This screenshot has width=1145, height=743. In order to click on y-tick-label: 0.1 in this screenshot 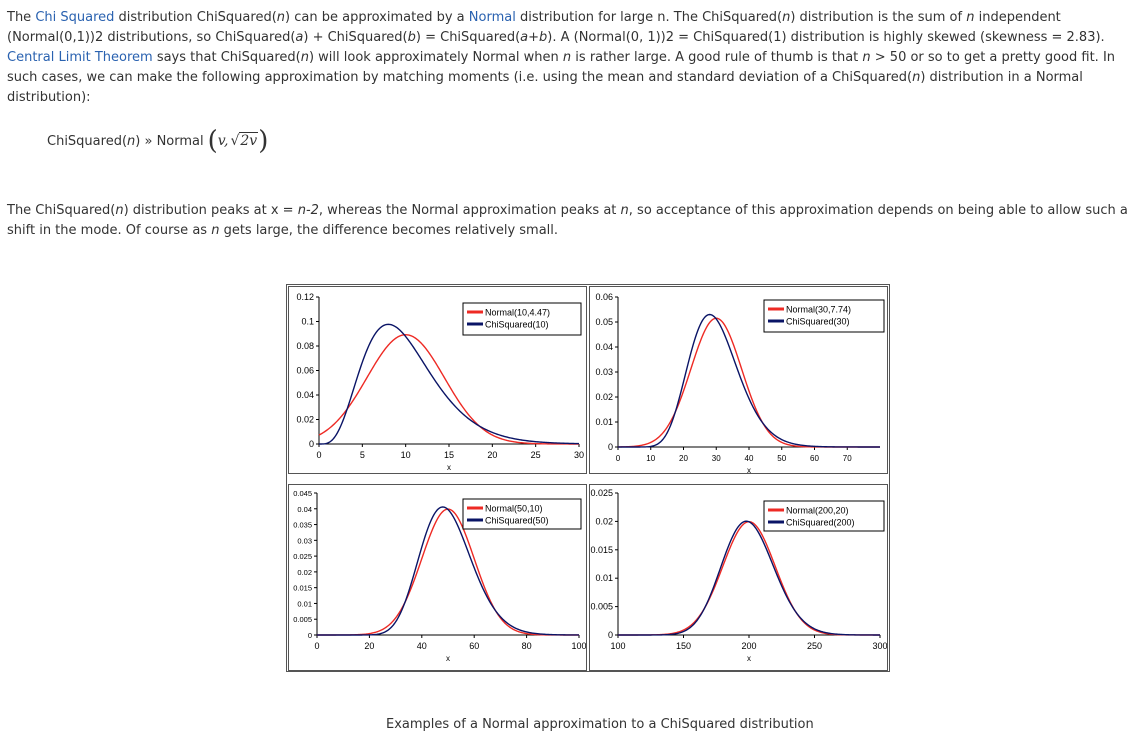, I will do `click(307, 322)`.